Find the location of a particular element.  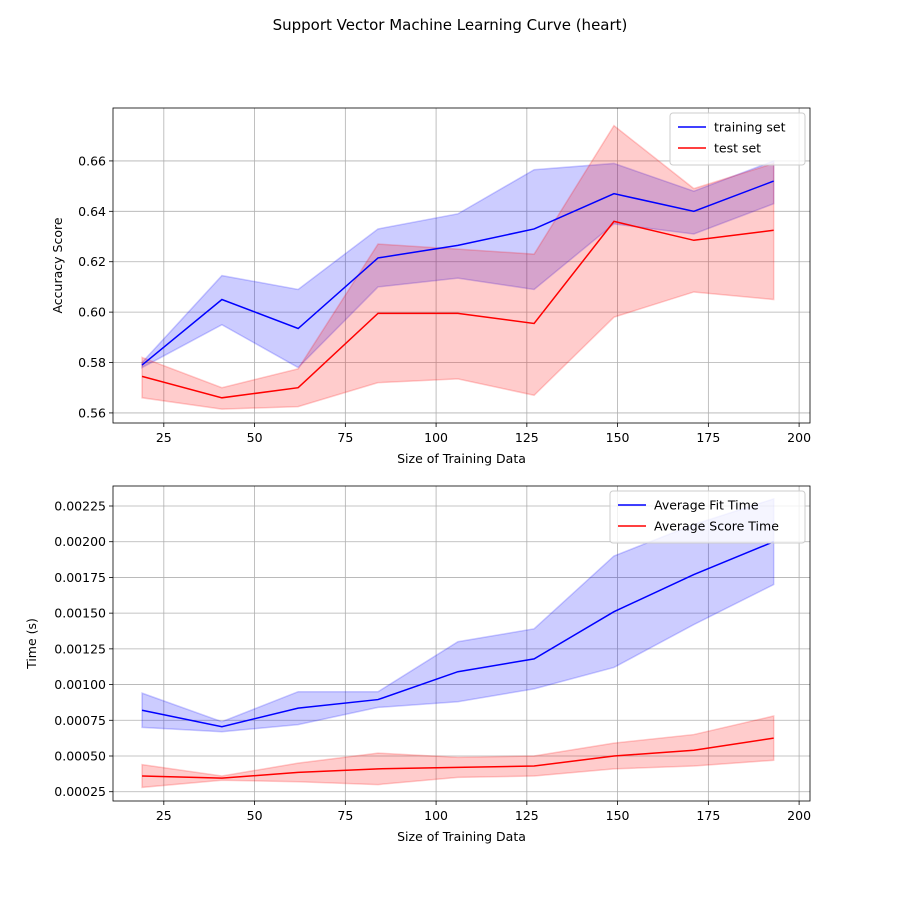

y-tick-label: 0.58 is located at coordinates (92, 362).